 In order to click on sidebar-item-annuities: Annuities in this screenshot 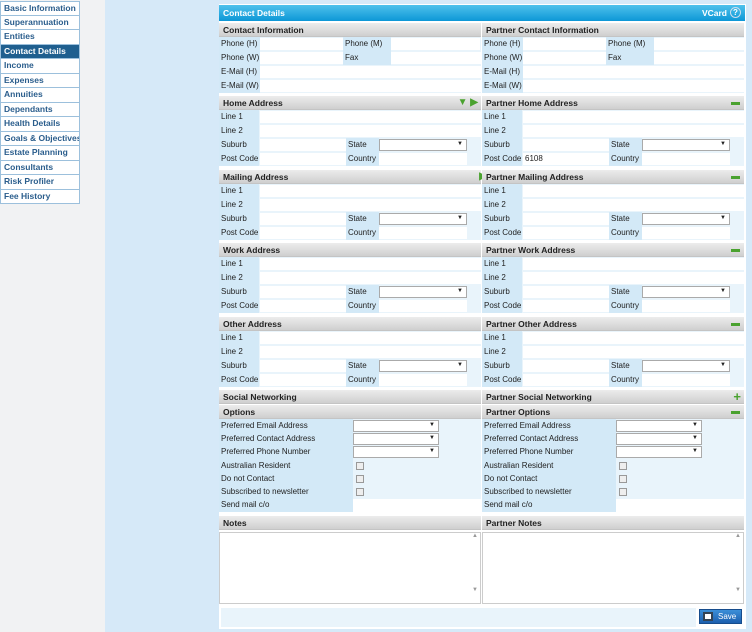, I will do `click(40, 95)`.